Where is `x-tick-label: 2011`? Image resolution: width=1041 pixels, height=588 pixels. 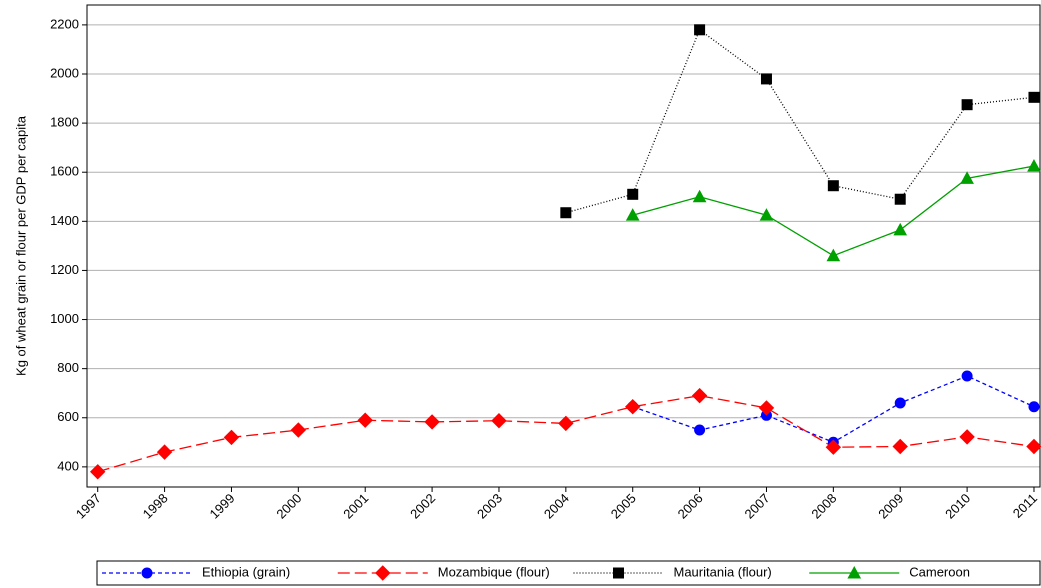 x-tick-label: 2011 is located at coordinates (1025, 506).